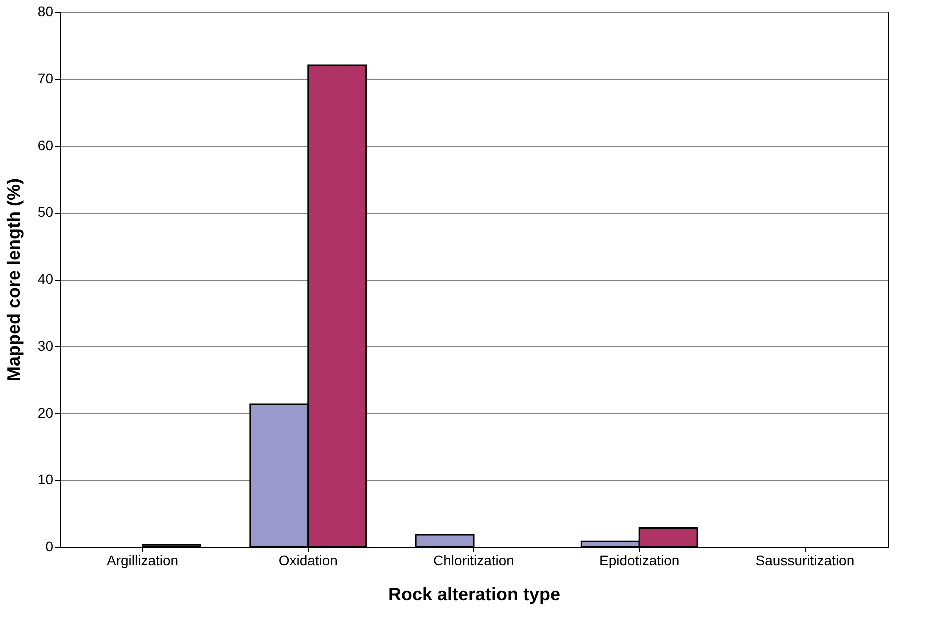 The width and height of the screenshot is (928, 633). I want to click on x-tick-label: Oxidation, so click(308, 560).